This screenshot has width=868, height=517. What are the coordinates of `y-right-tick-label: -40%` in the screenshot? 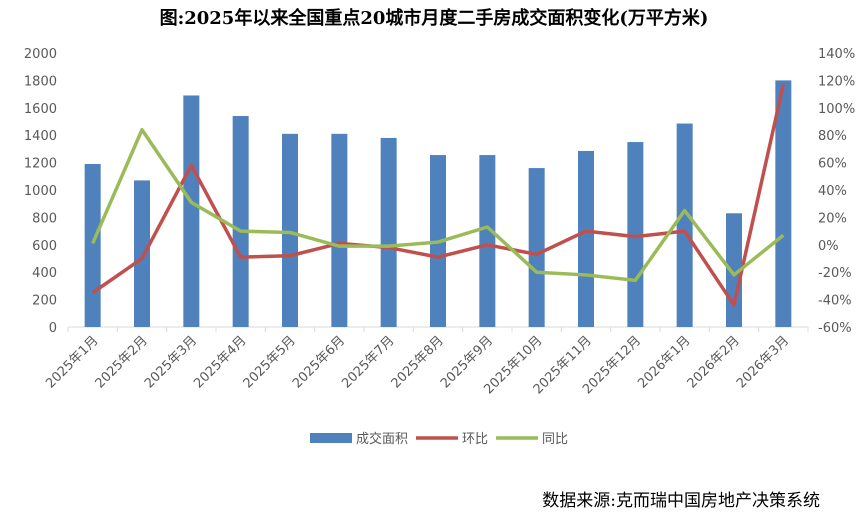 It's located at (835, 301).